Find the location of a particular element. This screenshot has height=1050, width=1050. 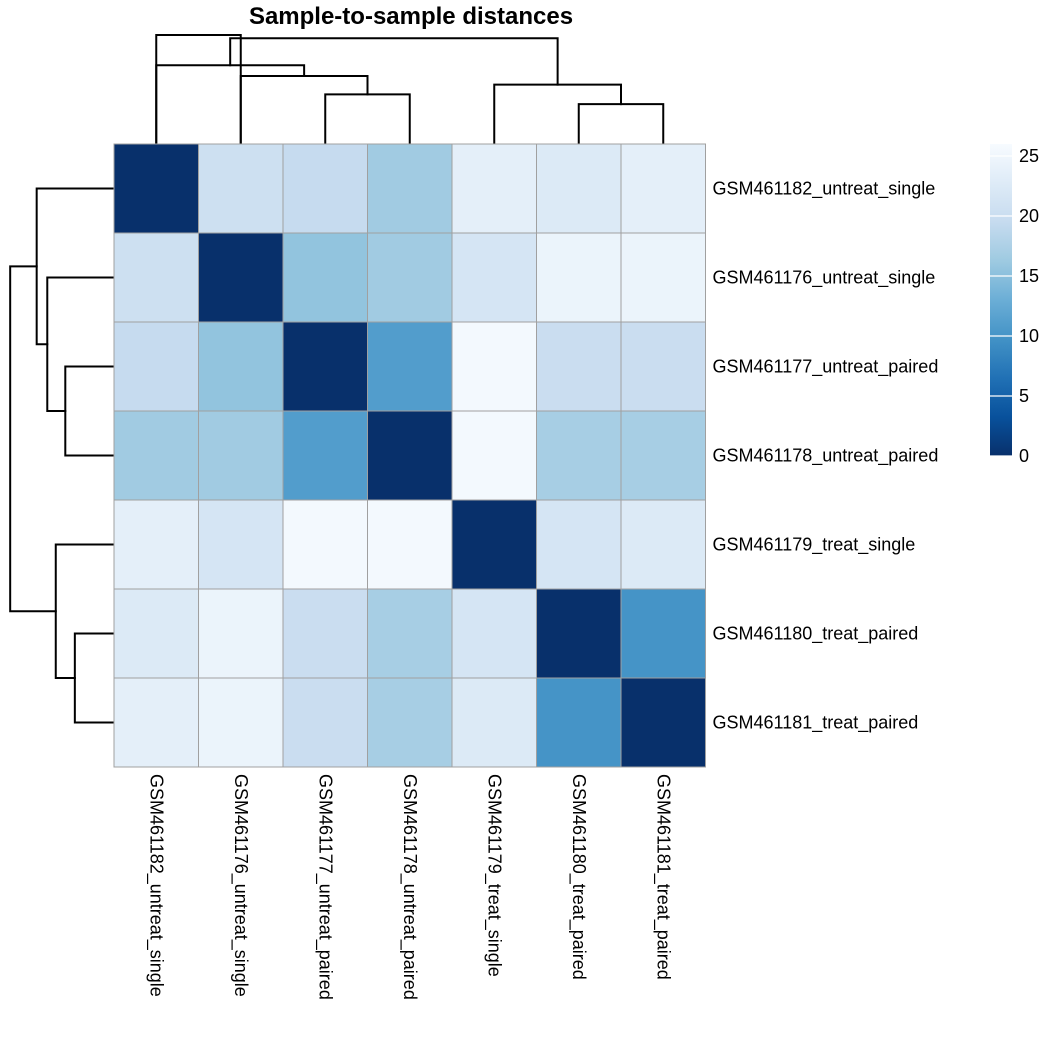

column-label: GSM461180_treat_paired is located at coordinates (578, 877).